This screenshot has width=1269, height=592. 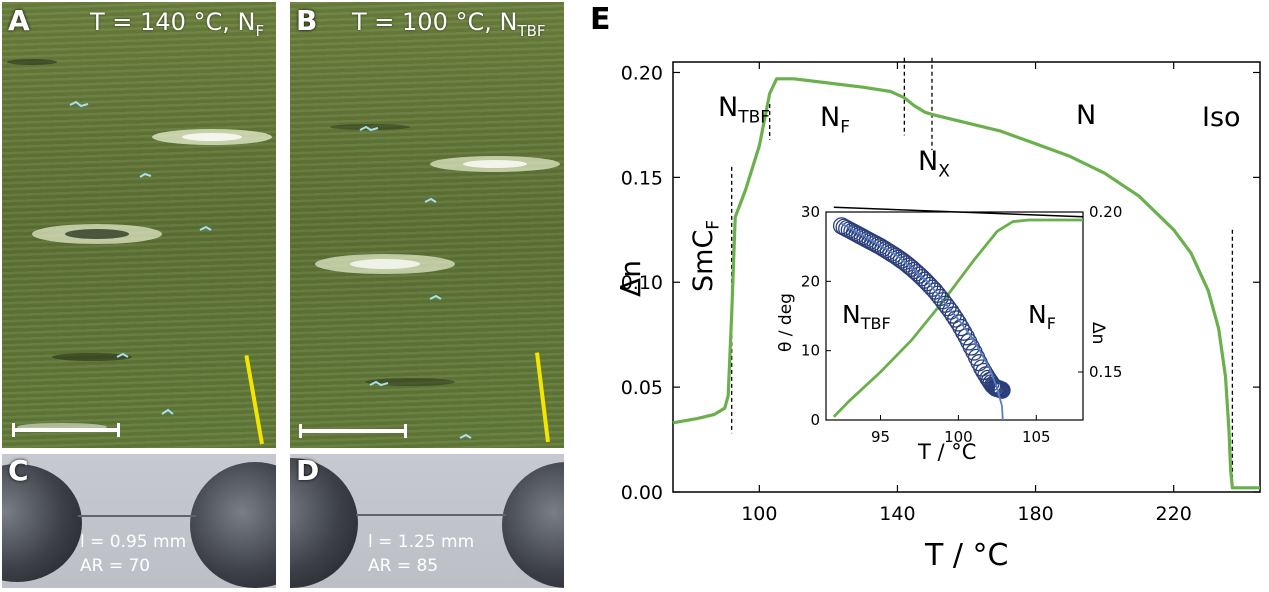 I want to click on panel-b-condition: T = 100 °C, NTBF, so click(x=449, y=24).